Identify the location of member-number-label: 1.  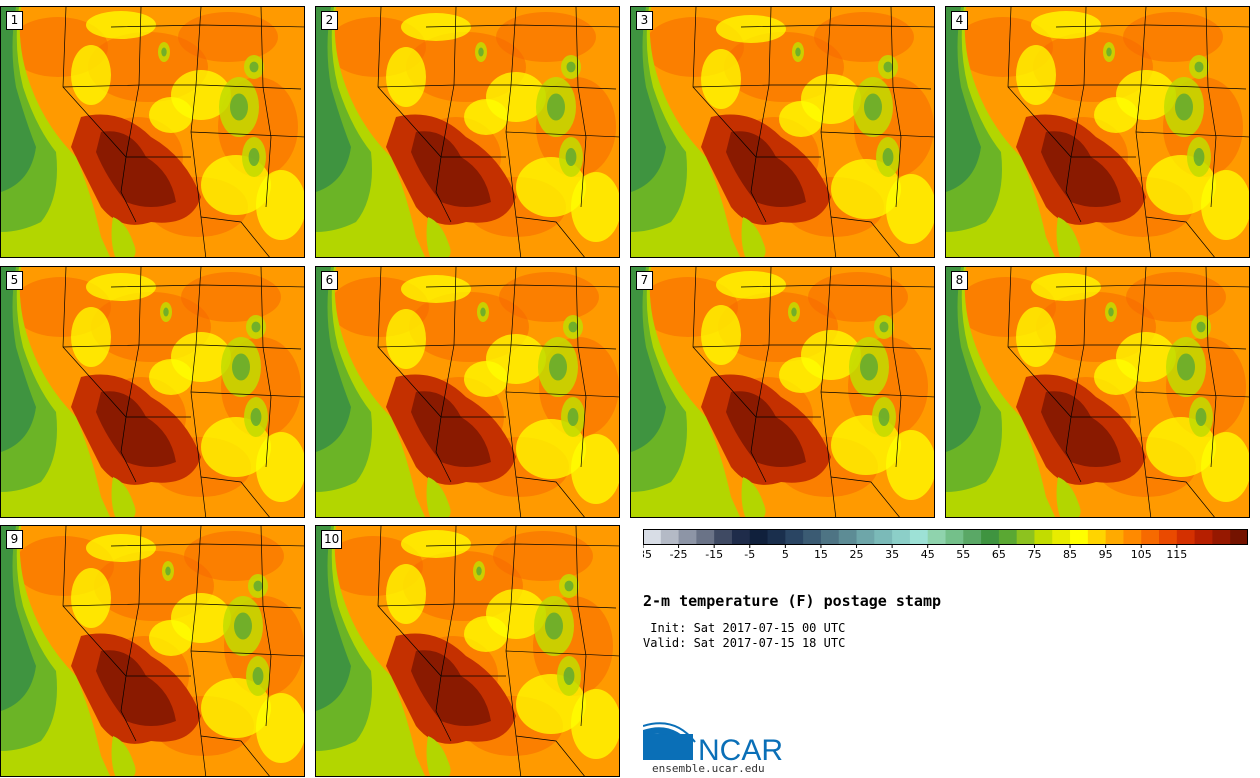
(14, 20).